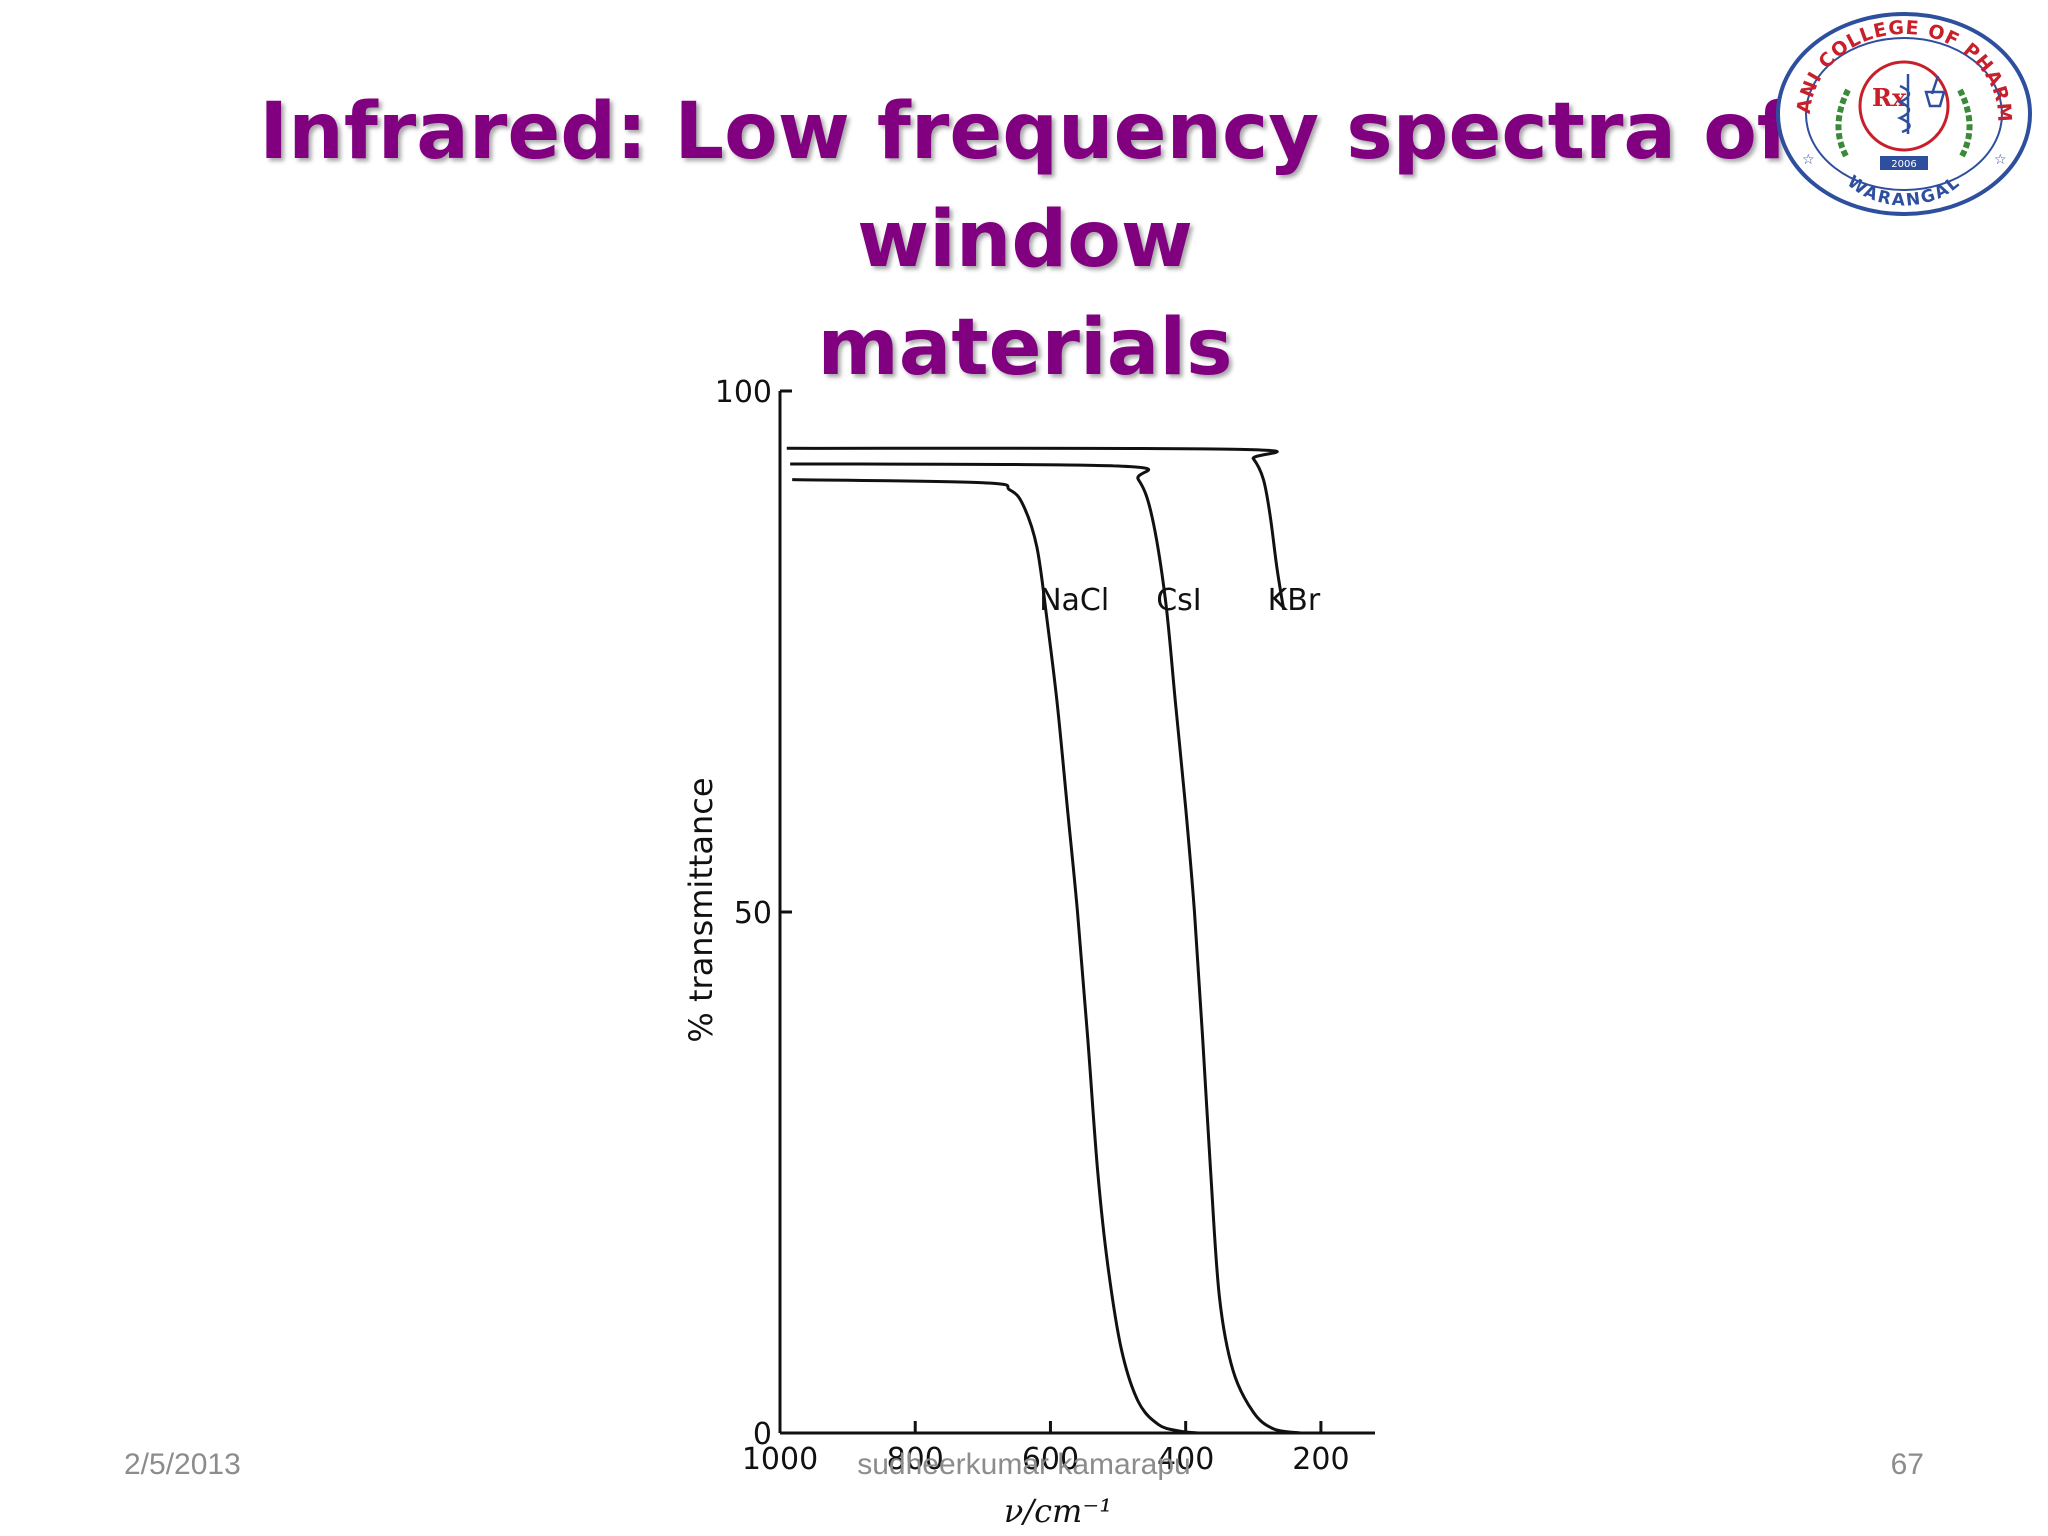  I want to click on y-axis-label: % transmittance, so click(701, 909).